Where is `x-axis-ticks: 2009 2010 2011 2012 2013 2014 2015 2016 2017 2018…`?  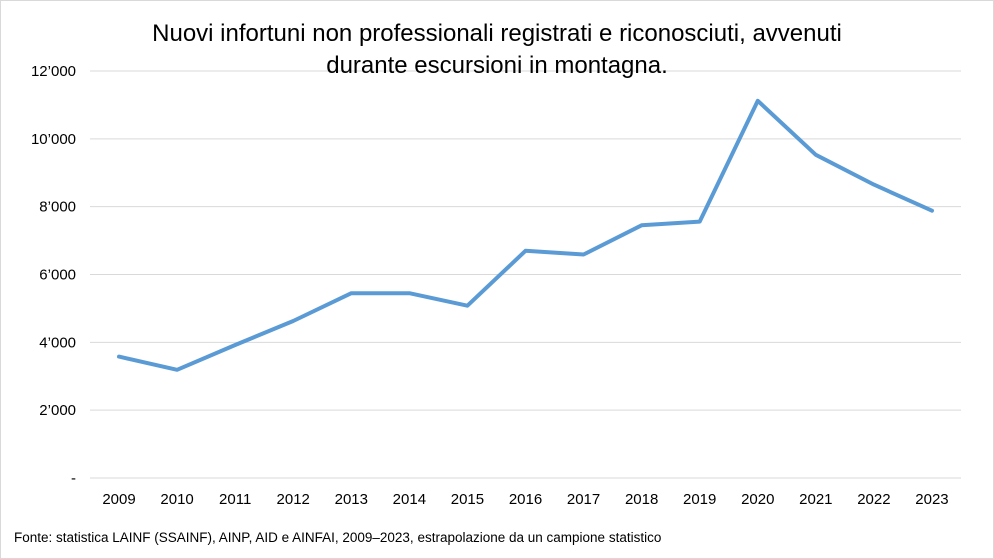
x-axis-ticks: 2009 2010 2011 2012 2013 2014 2015 2016 2017 2018… is located at coordinates (525, 499).